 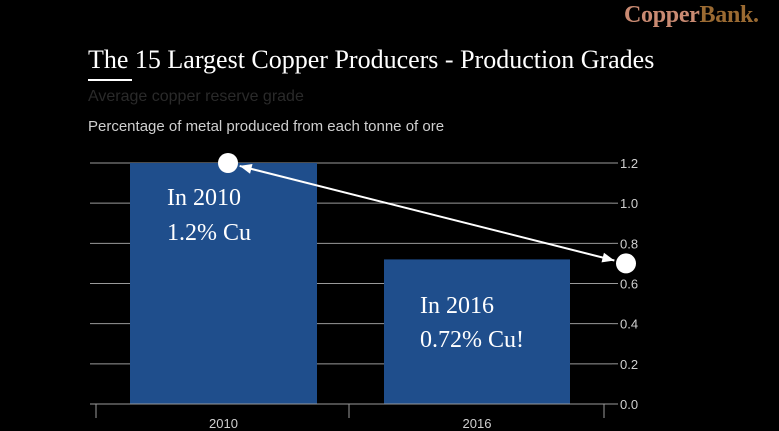 I want to click on y-tick-label: 1.0, so click(x=629, y=203).